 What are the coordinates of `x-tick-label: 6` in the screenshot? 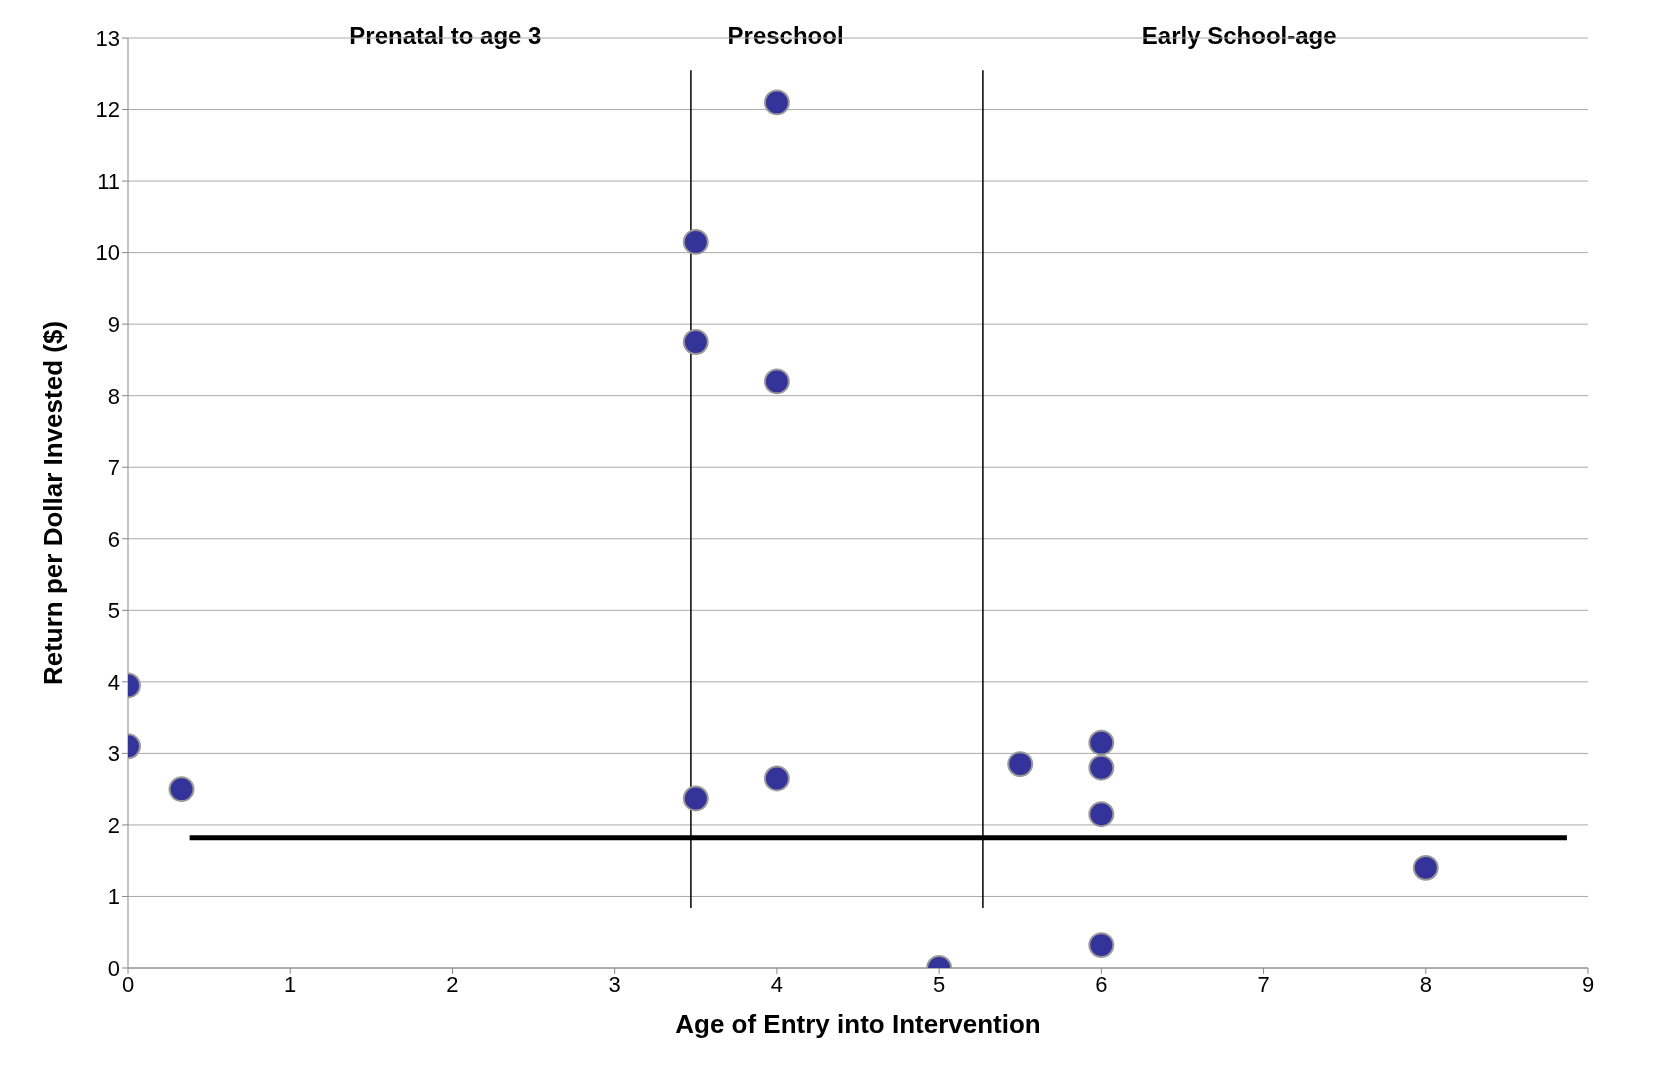 It's located at (1101, 984).